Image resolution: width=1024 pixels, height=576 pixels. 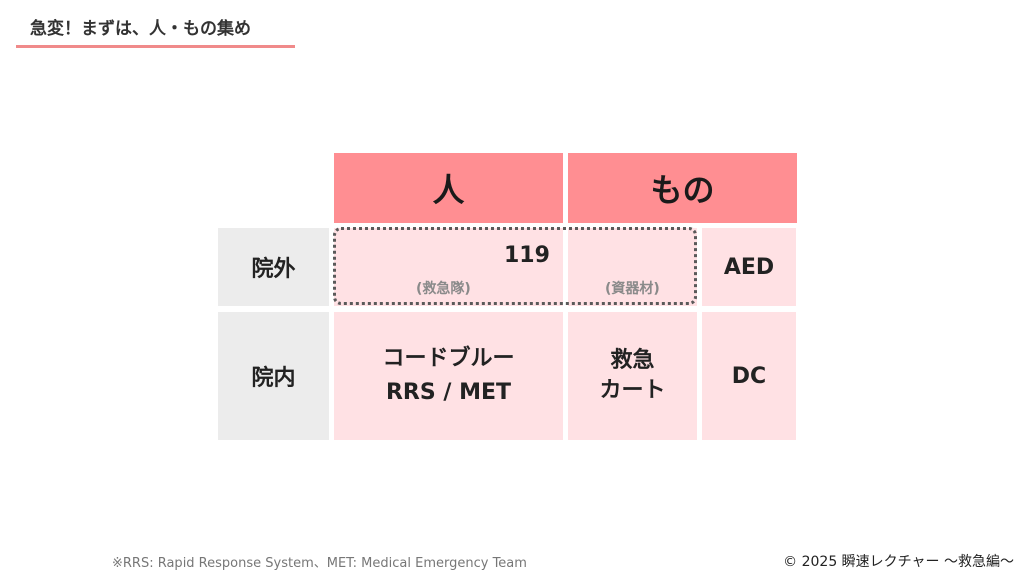 What do you see at coordinates (443, 289) in the screenshot?
I see `ambulance-crew-note: (救急隊)` at bounding box center [443, 289].